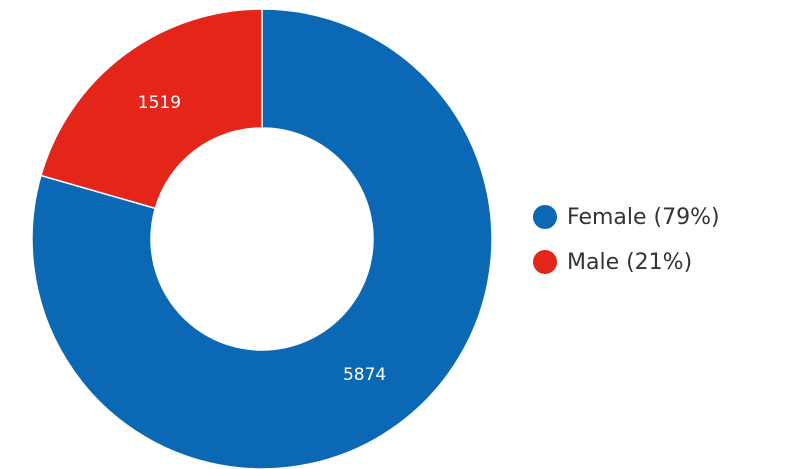 Image resolution: width=785 pixels, height=469 pixels. Describe the element at coordinates (643, 217) in the screenshot. I see `legend-label: Female (79%)` at that location.